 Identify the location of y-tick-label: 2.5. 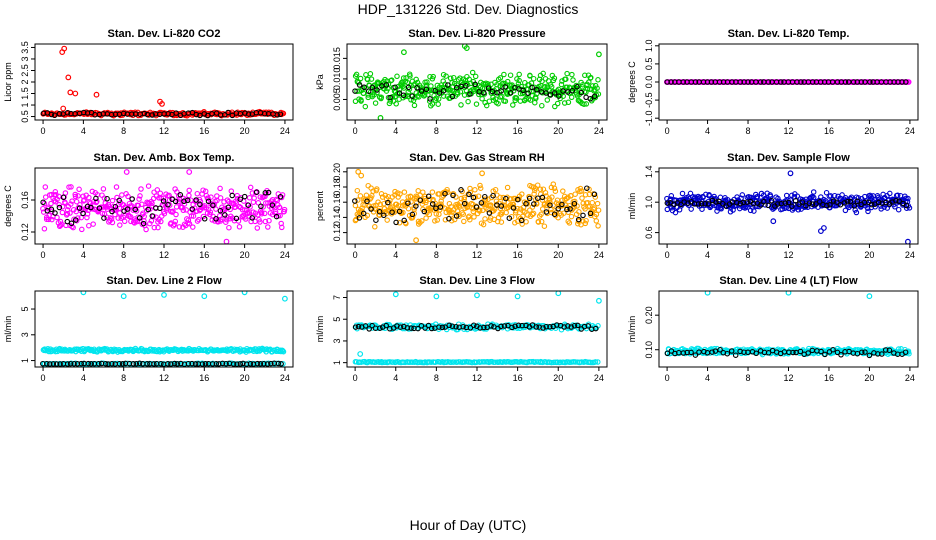
(25, 70).